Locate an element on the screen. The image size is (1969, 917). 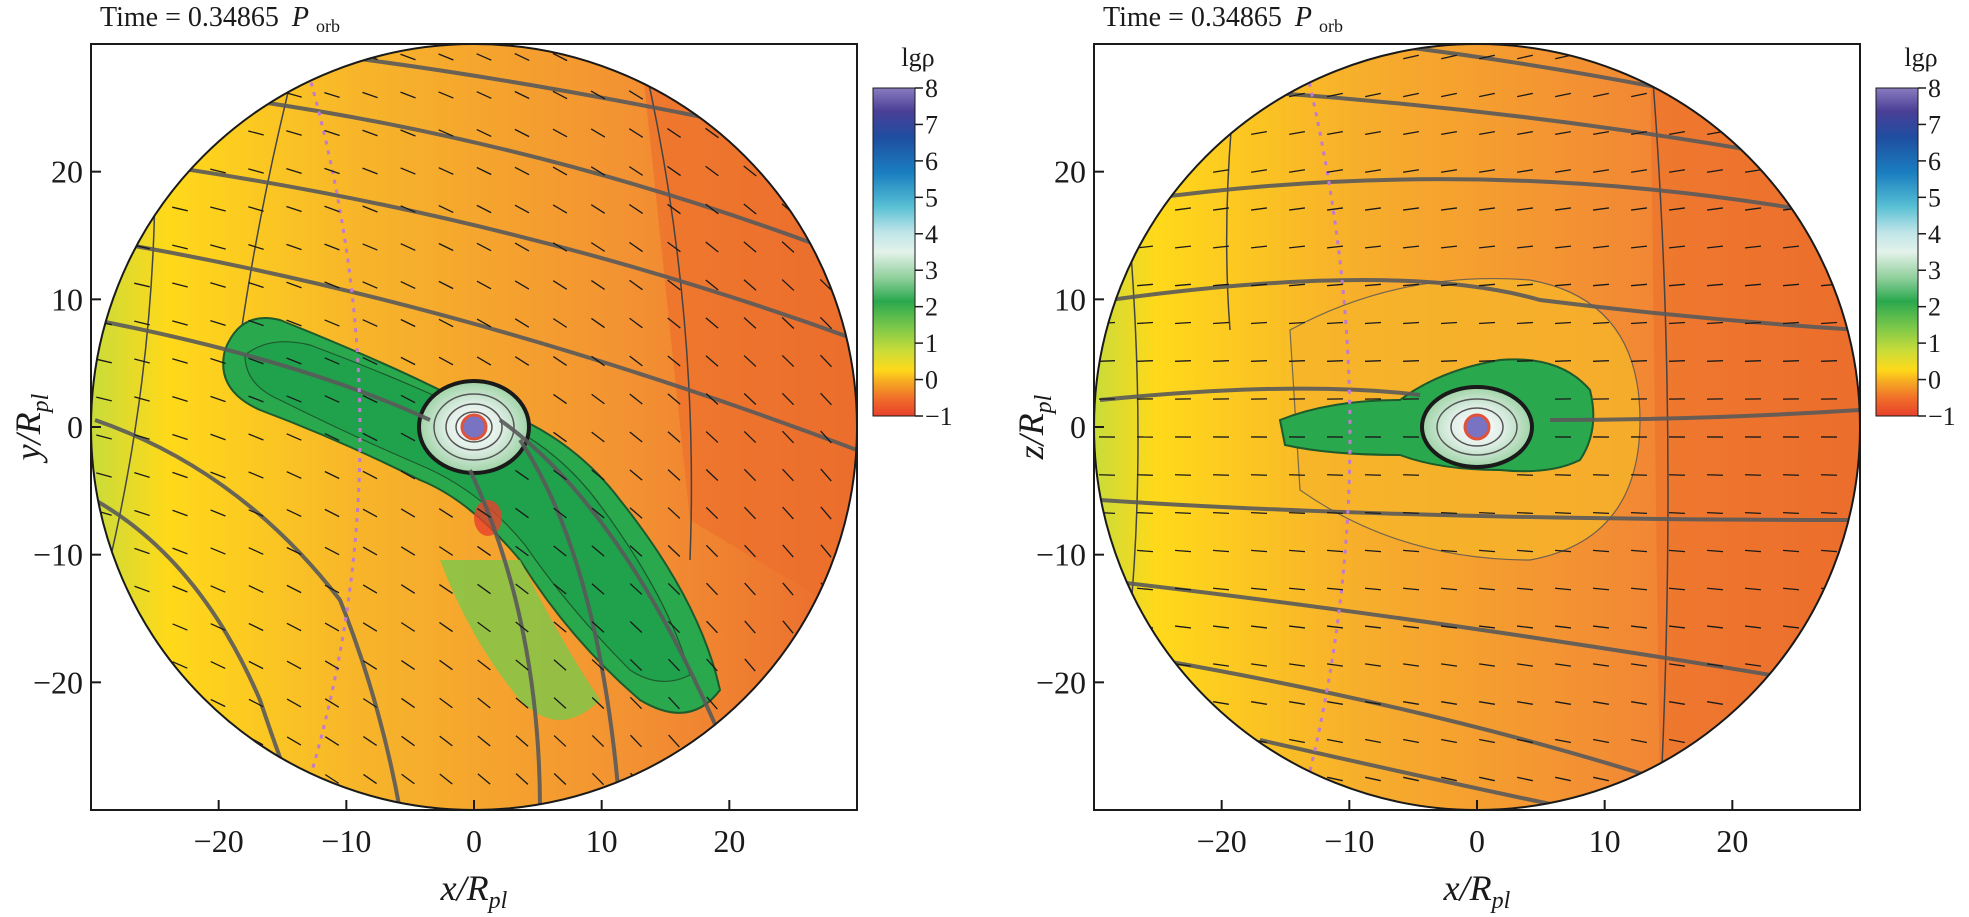
colorbar-tick-label-left: 7 is located at coordinates (931, 124).